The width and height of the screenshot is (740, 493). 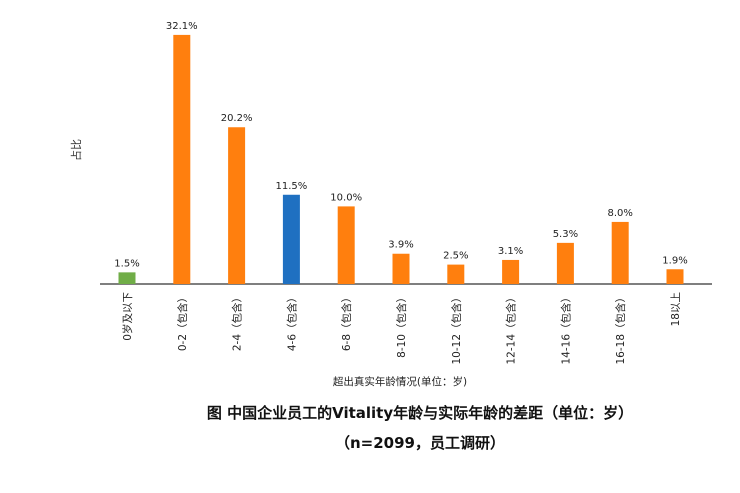 I want to click on data-label: 1.9%, so click(x=674, y=260).